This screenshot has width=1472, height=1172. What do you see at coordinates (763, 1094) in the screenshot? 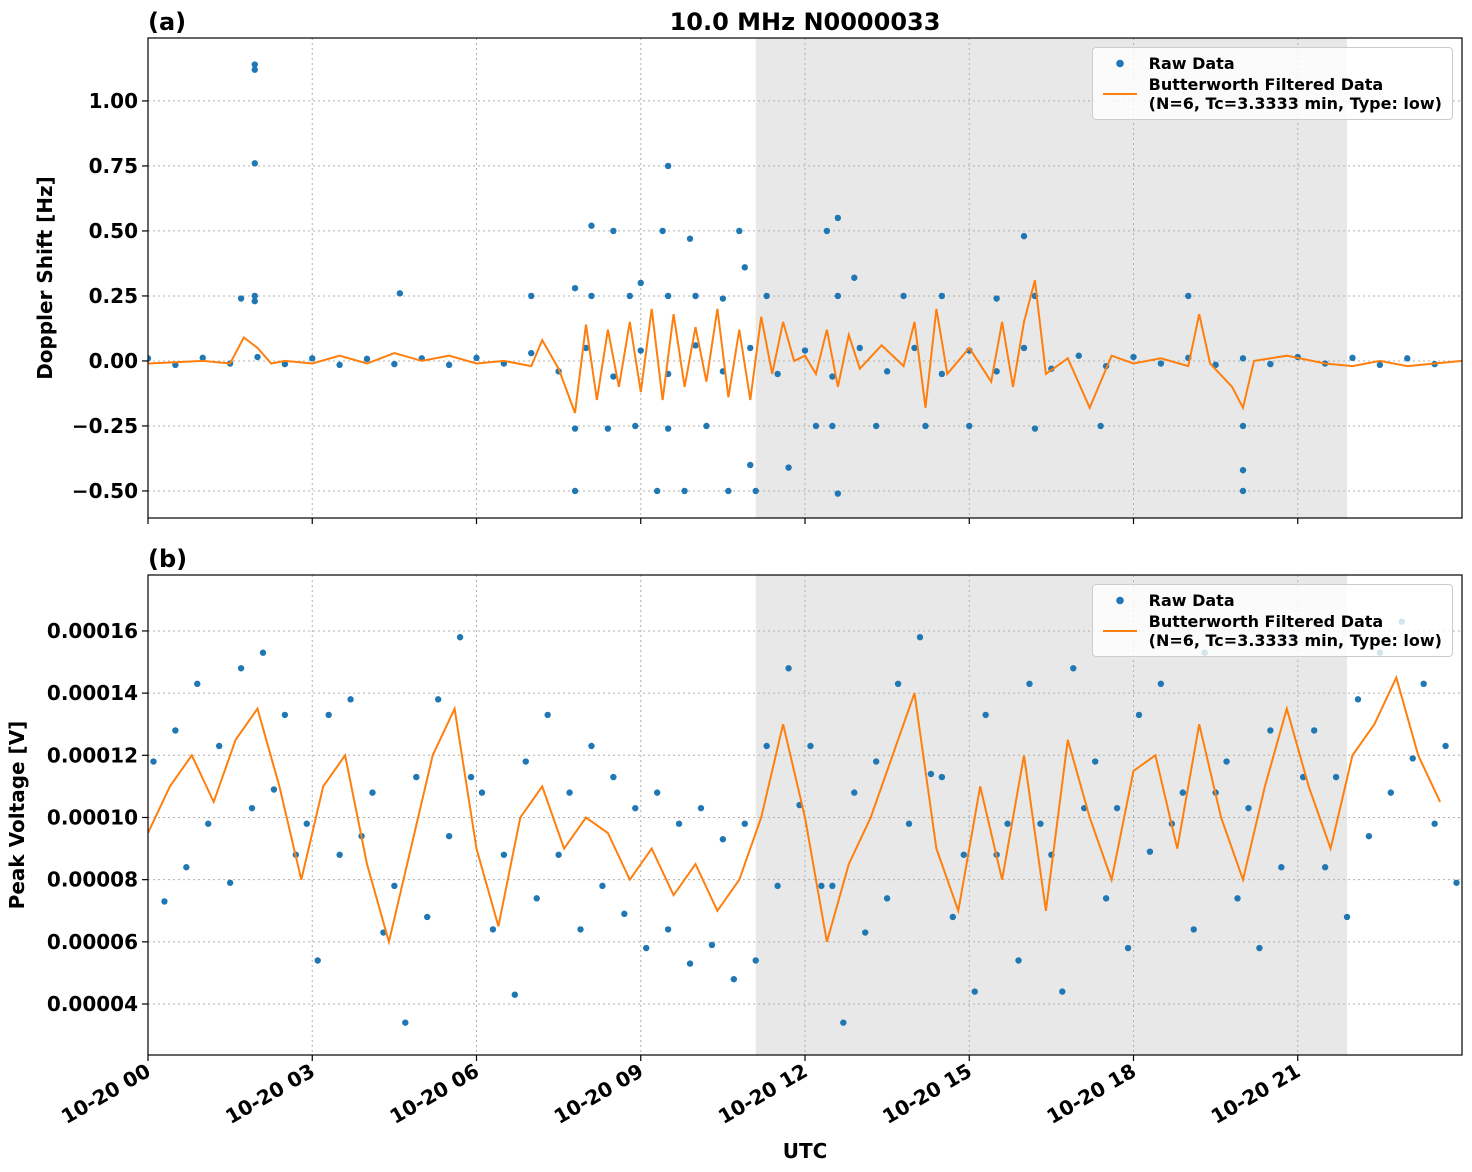
I see `x-tick-label: 10-20 12` at bounding box center [763, 1094].